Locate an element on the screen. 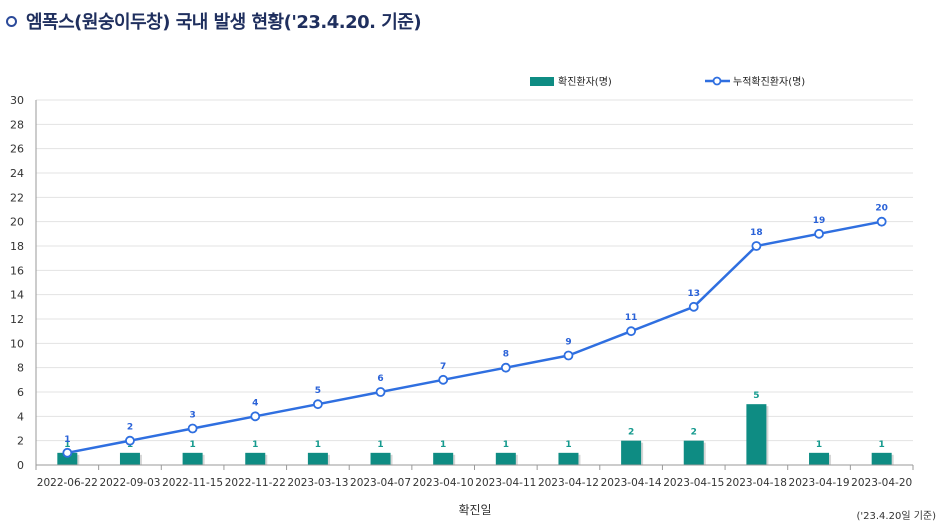 Image resolution: width=943 pixels, height=526 pixels. legend-line-label: 누적확진환자(명) is located at coordinates (769, 82).